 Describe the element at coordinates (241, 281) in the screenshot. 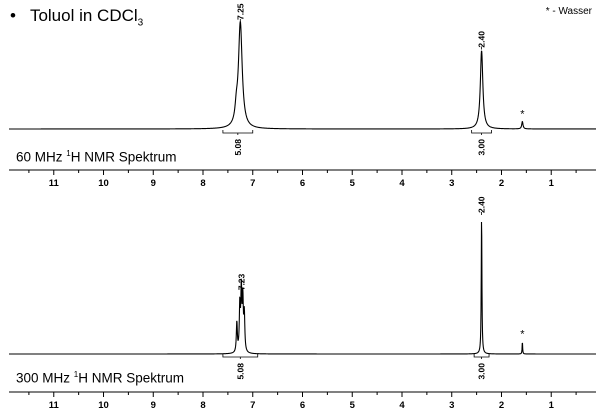

I see `peak-shift-label: 7.23` at that location.